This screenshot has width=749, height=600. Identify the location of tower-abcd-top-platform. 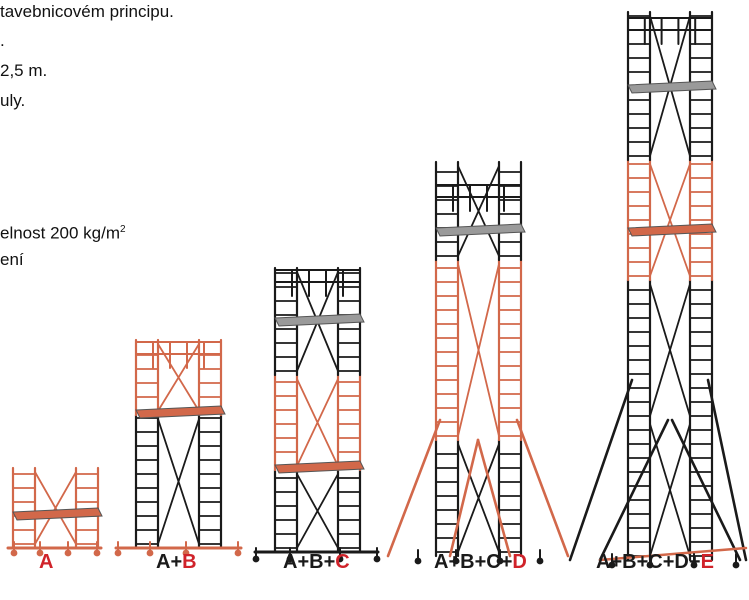
(480, 230).